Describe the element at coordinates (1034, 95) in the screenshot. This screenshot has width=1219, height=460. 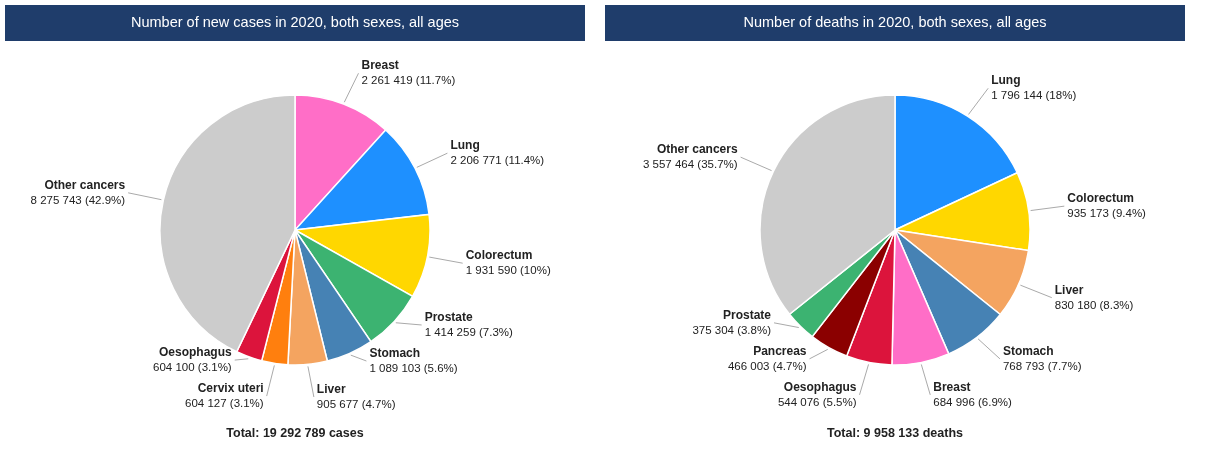
I see `data-label: 1 796 144 (18%)` at that location.